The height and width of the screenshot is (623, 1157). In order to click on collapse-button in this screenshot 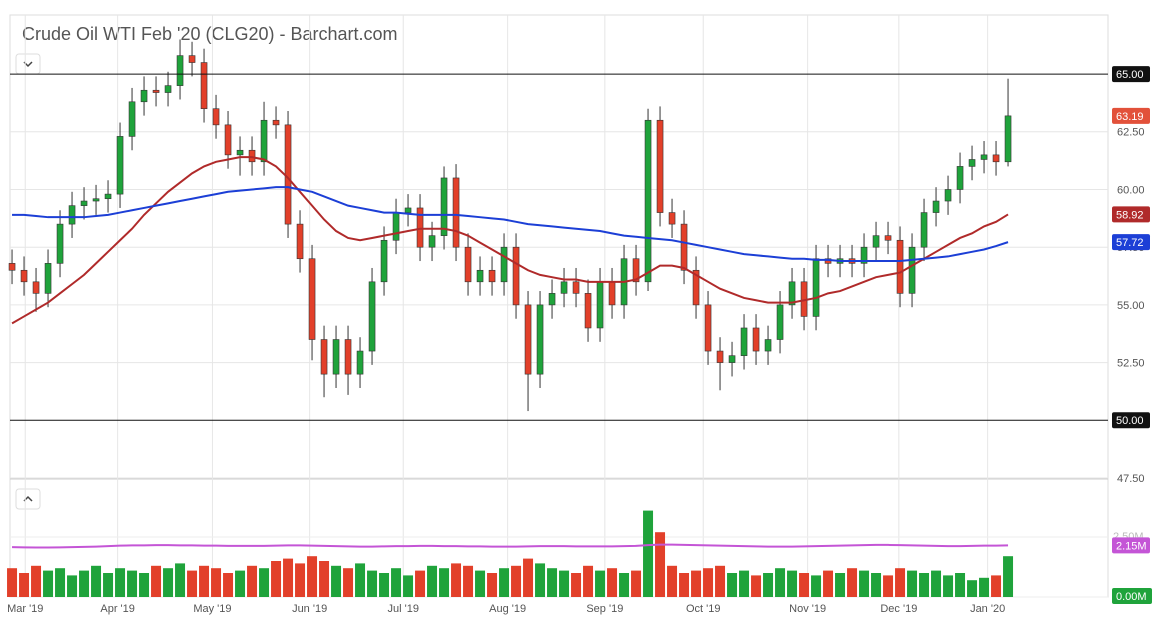, I will do `click(28, 64)`.